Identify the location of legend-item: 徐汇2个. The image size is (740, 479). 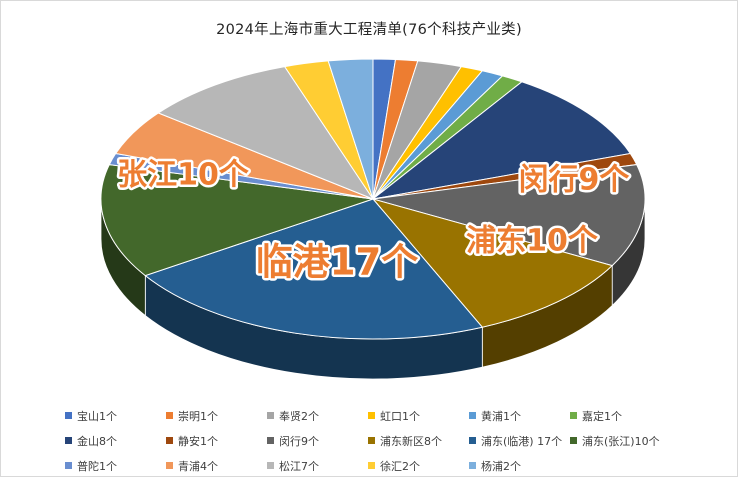
(418, 466).